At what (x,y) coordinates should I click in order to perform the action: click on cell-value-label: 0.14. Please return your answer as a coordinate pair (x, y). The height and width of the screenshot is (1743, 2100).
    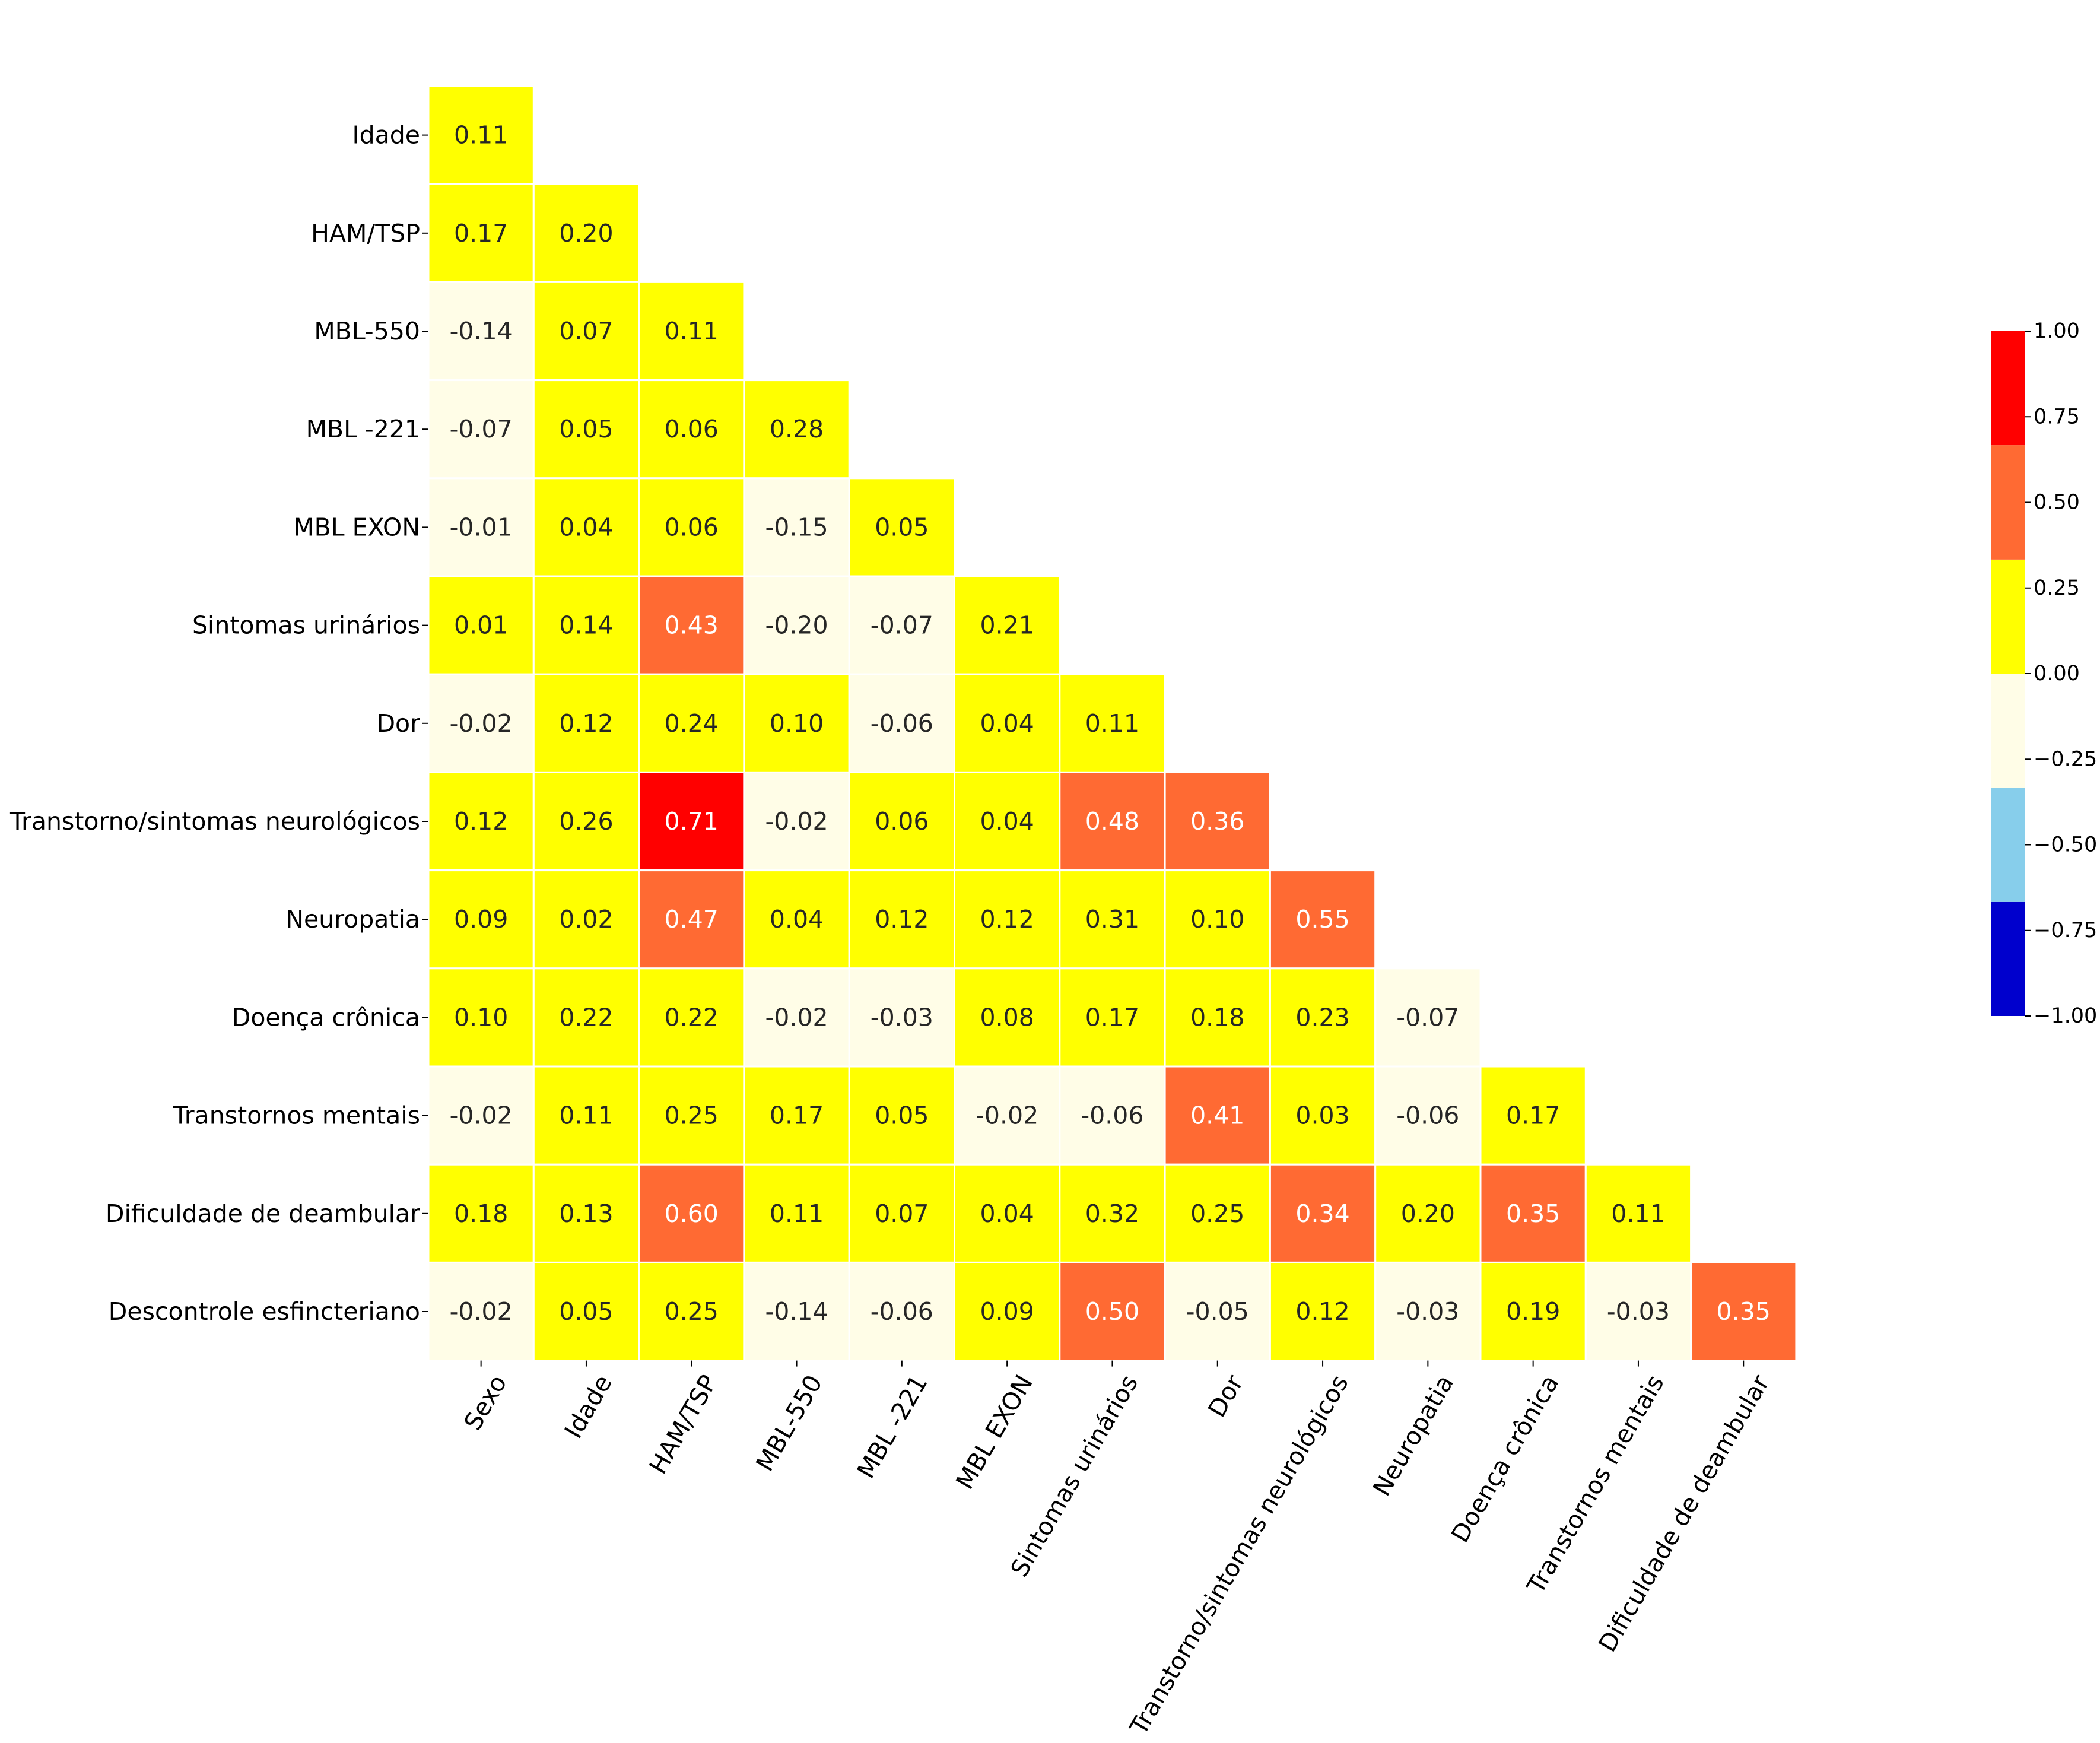
    Looking at the image, I should click on (586, 625).